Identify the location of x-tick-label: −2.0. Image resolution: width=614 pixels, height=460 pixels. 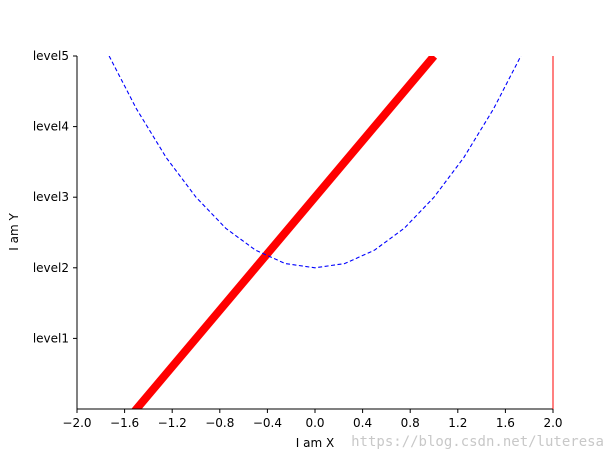
(76, 423).